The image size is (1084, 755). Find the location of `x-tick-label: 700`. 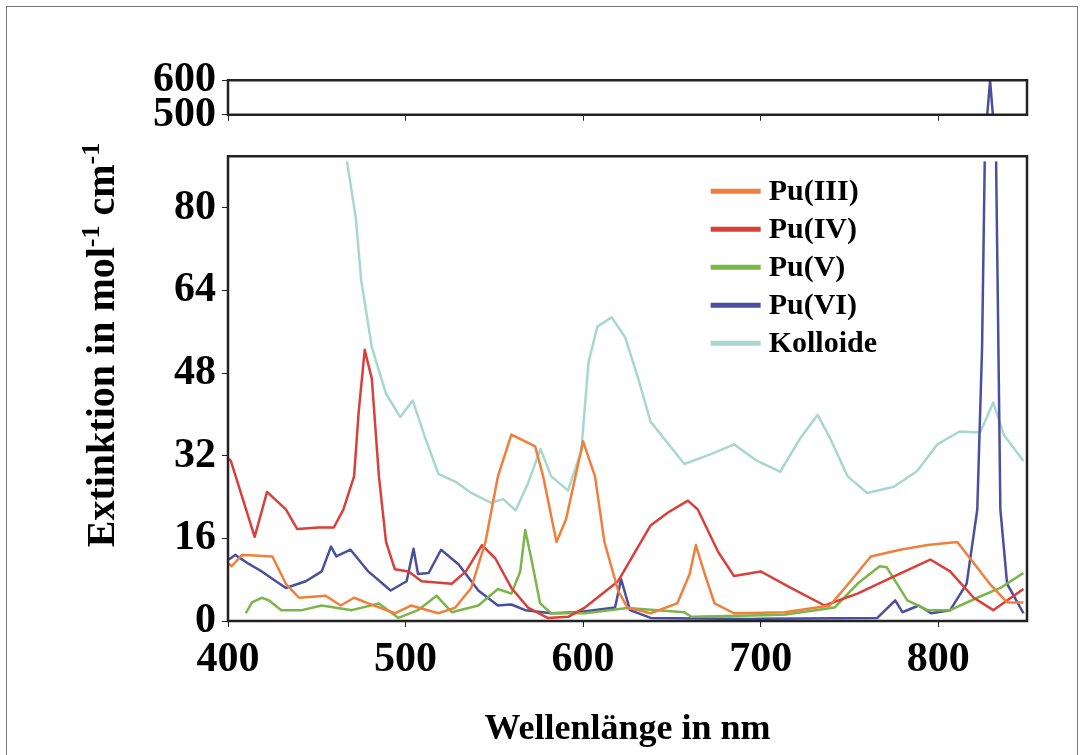

x-tick-label: 700 is located at coordinates (761, 657).